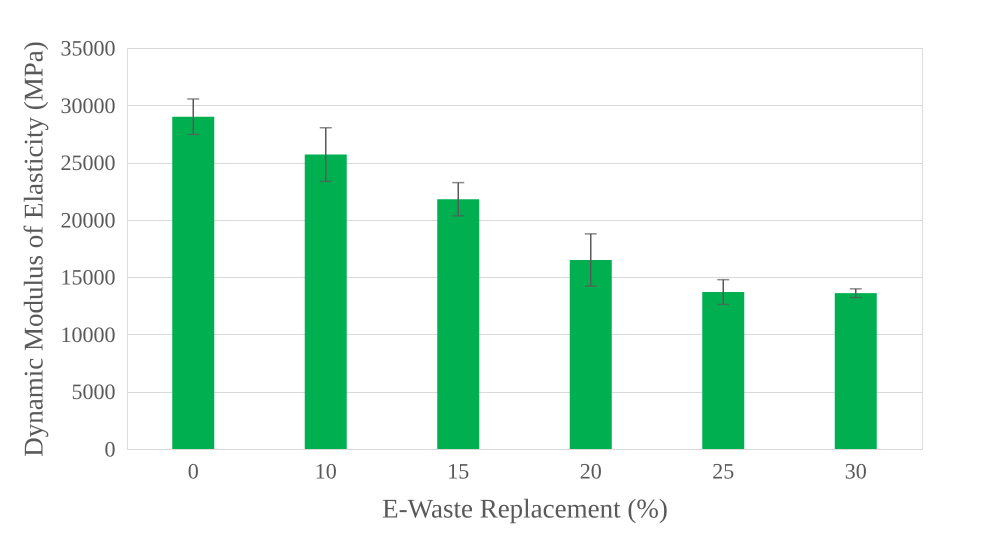 This screenshot has width=981, height=552. What do you see at coordinates (88, 163) in the screenshot?
I see `y-tick-label: 25000` at bounding box center [88, 163].